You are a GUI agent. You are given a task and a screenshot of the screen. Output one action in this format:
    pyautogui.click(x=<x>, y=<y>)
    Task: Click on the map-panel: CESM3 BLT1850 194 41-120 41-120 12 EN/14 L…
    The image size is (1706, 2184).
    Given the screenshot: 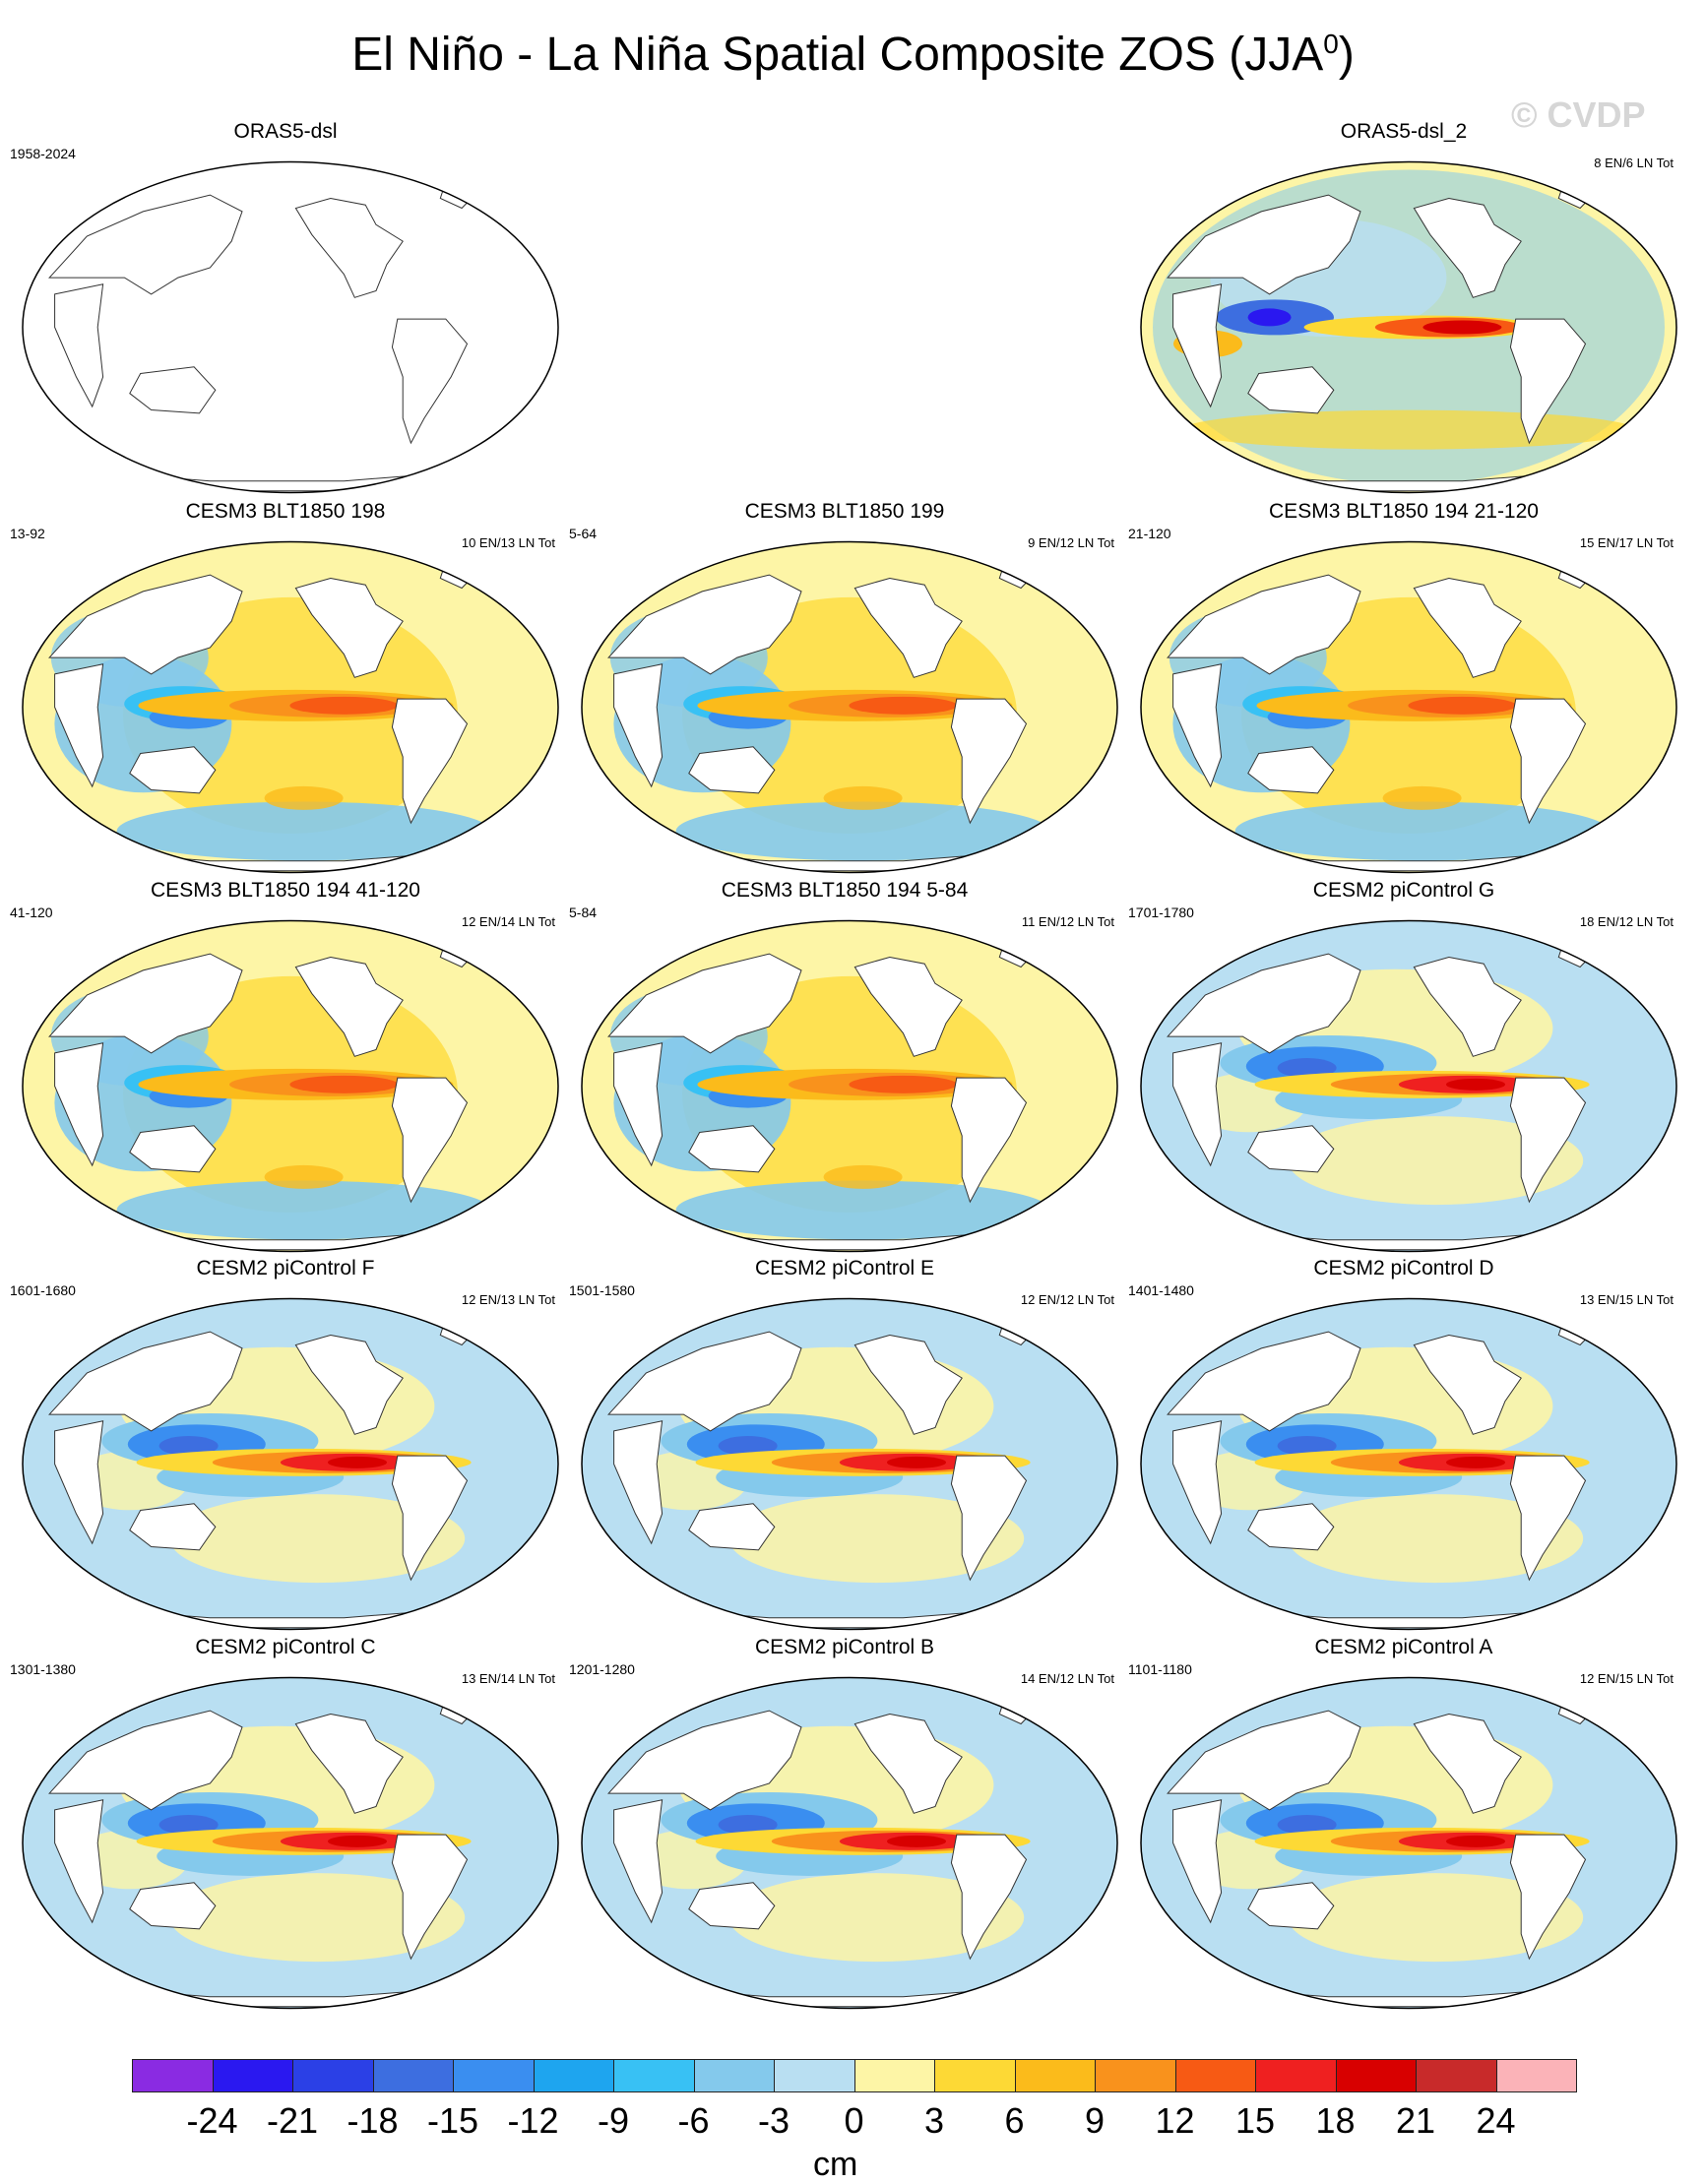 What is the action you would take?
    pyautogui.click(x=285, y=1066)
    